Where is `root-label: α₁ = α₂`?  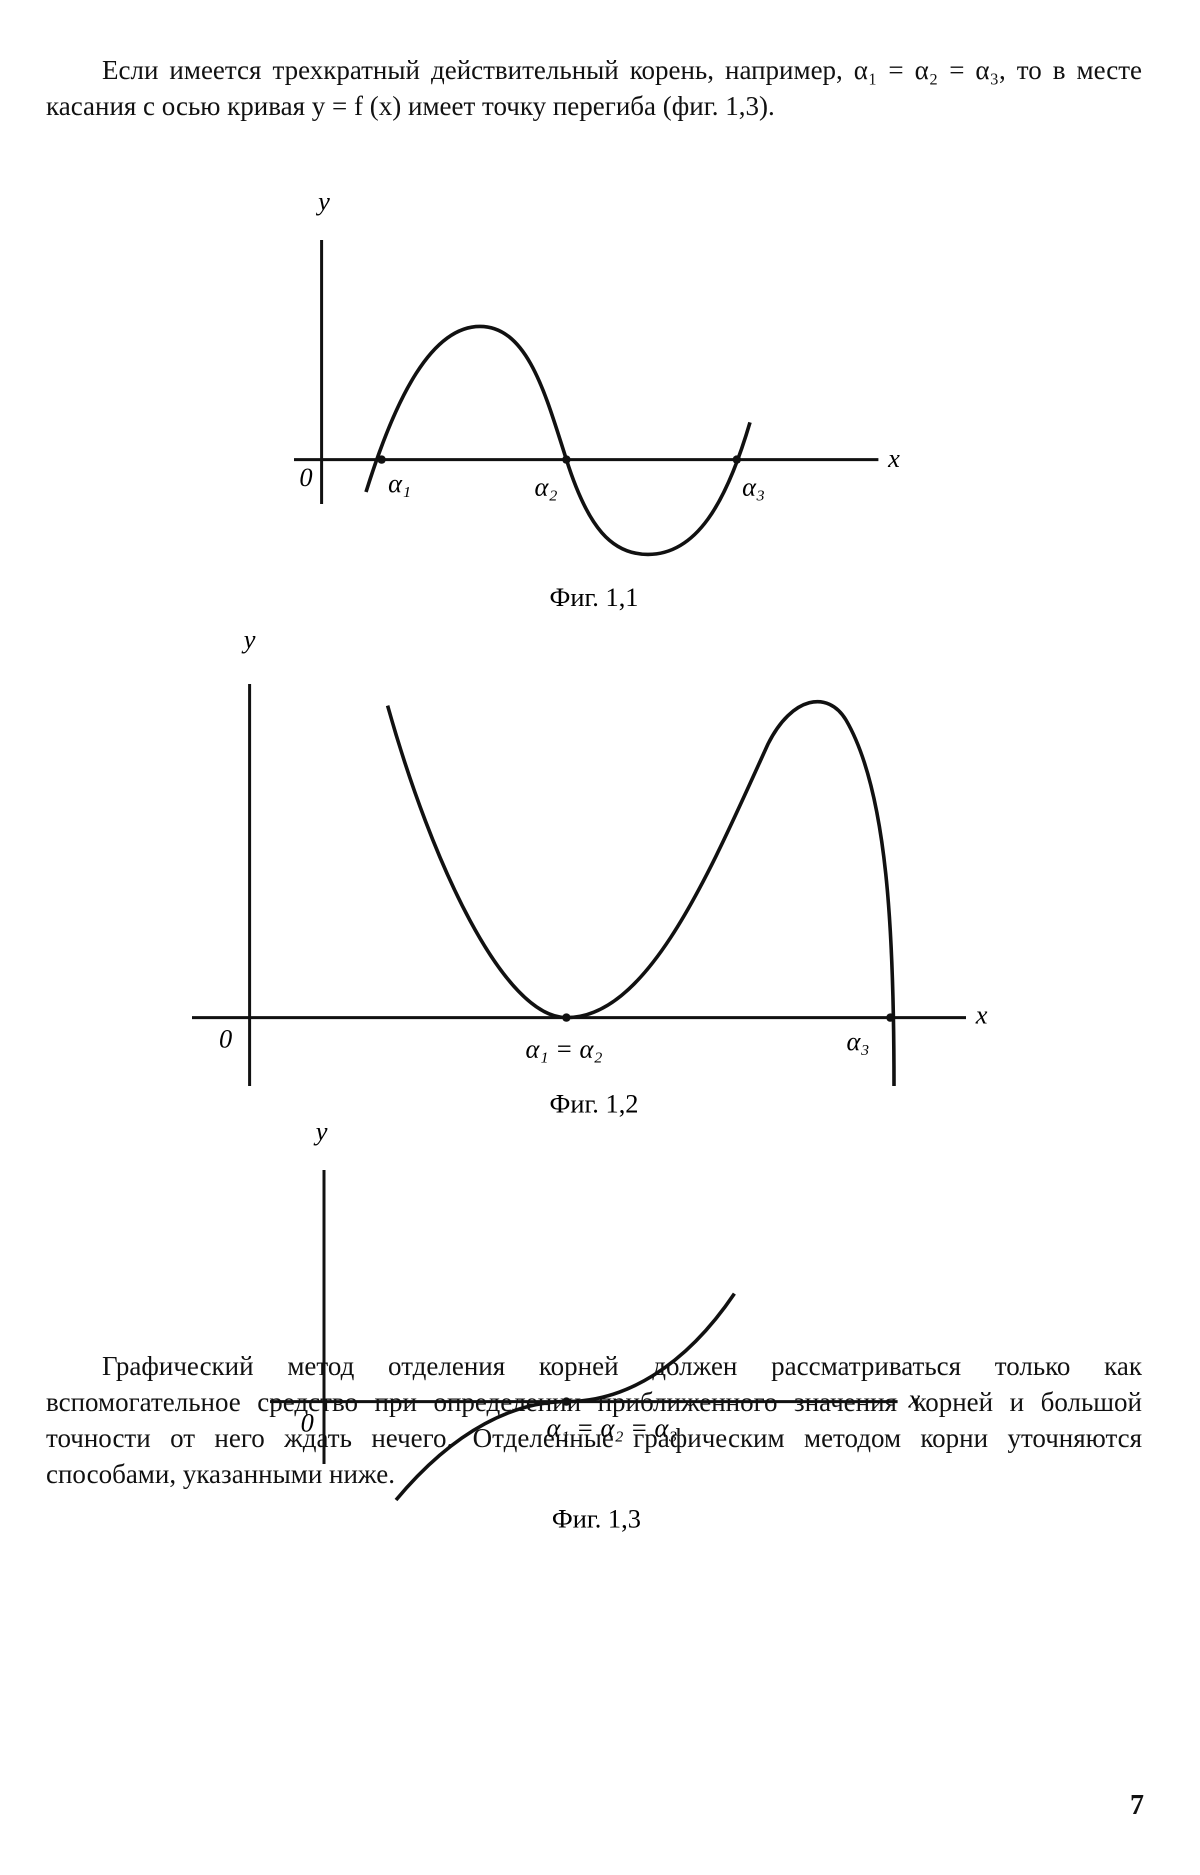 root-label: α₁ = α₂ is located at coordinates (563, 1048).